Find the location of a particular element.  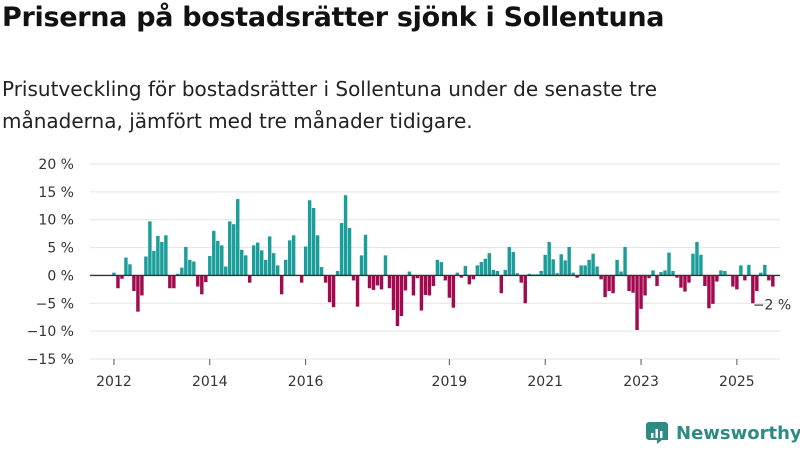

x-tick-label: 2014 is located at coordinates (210, 382).